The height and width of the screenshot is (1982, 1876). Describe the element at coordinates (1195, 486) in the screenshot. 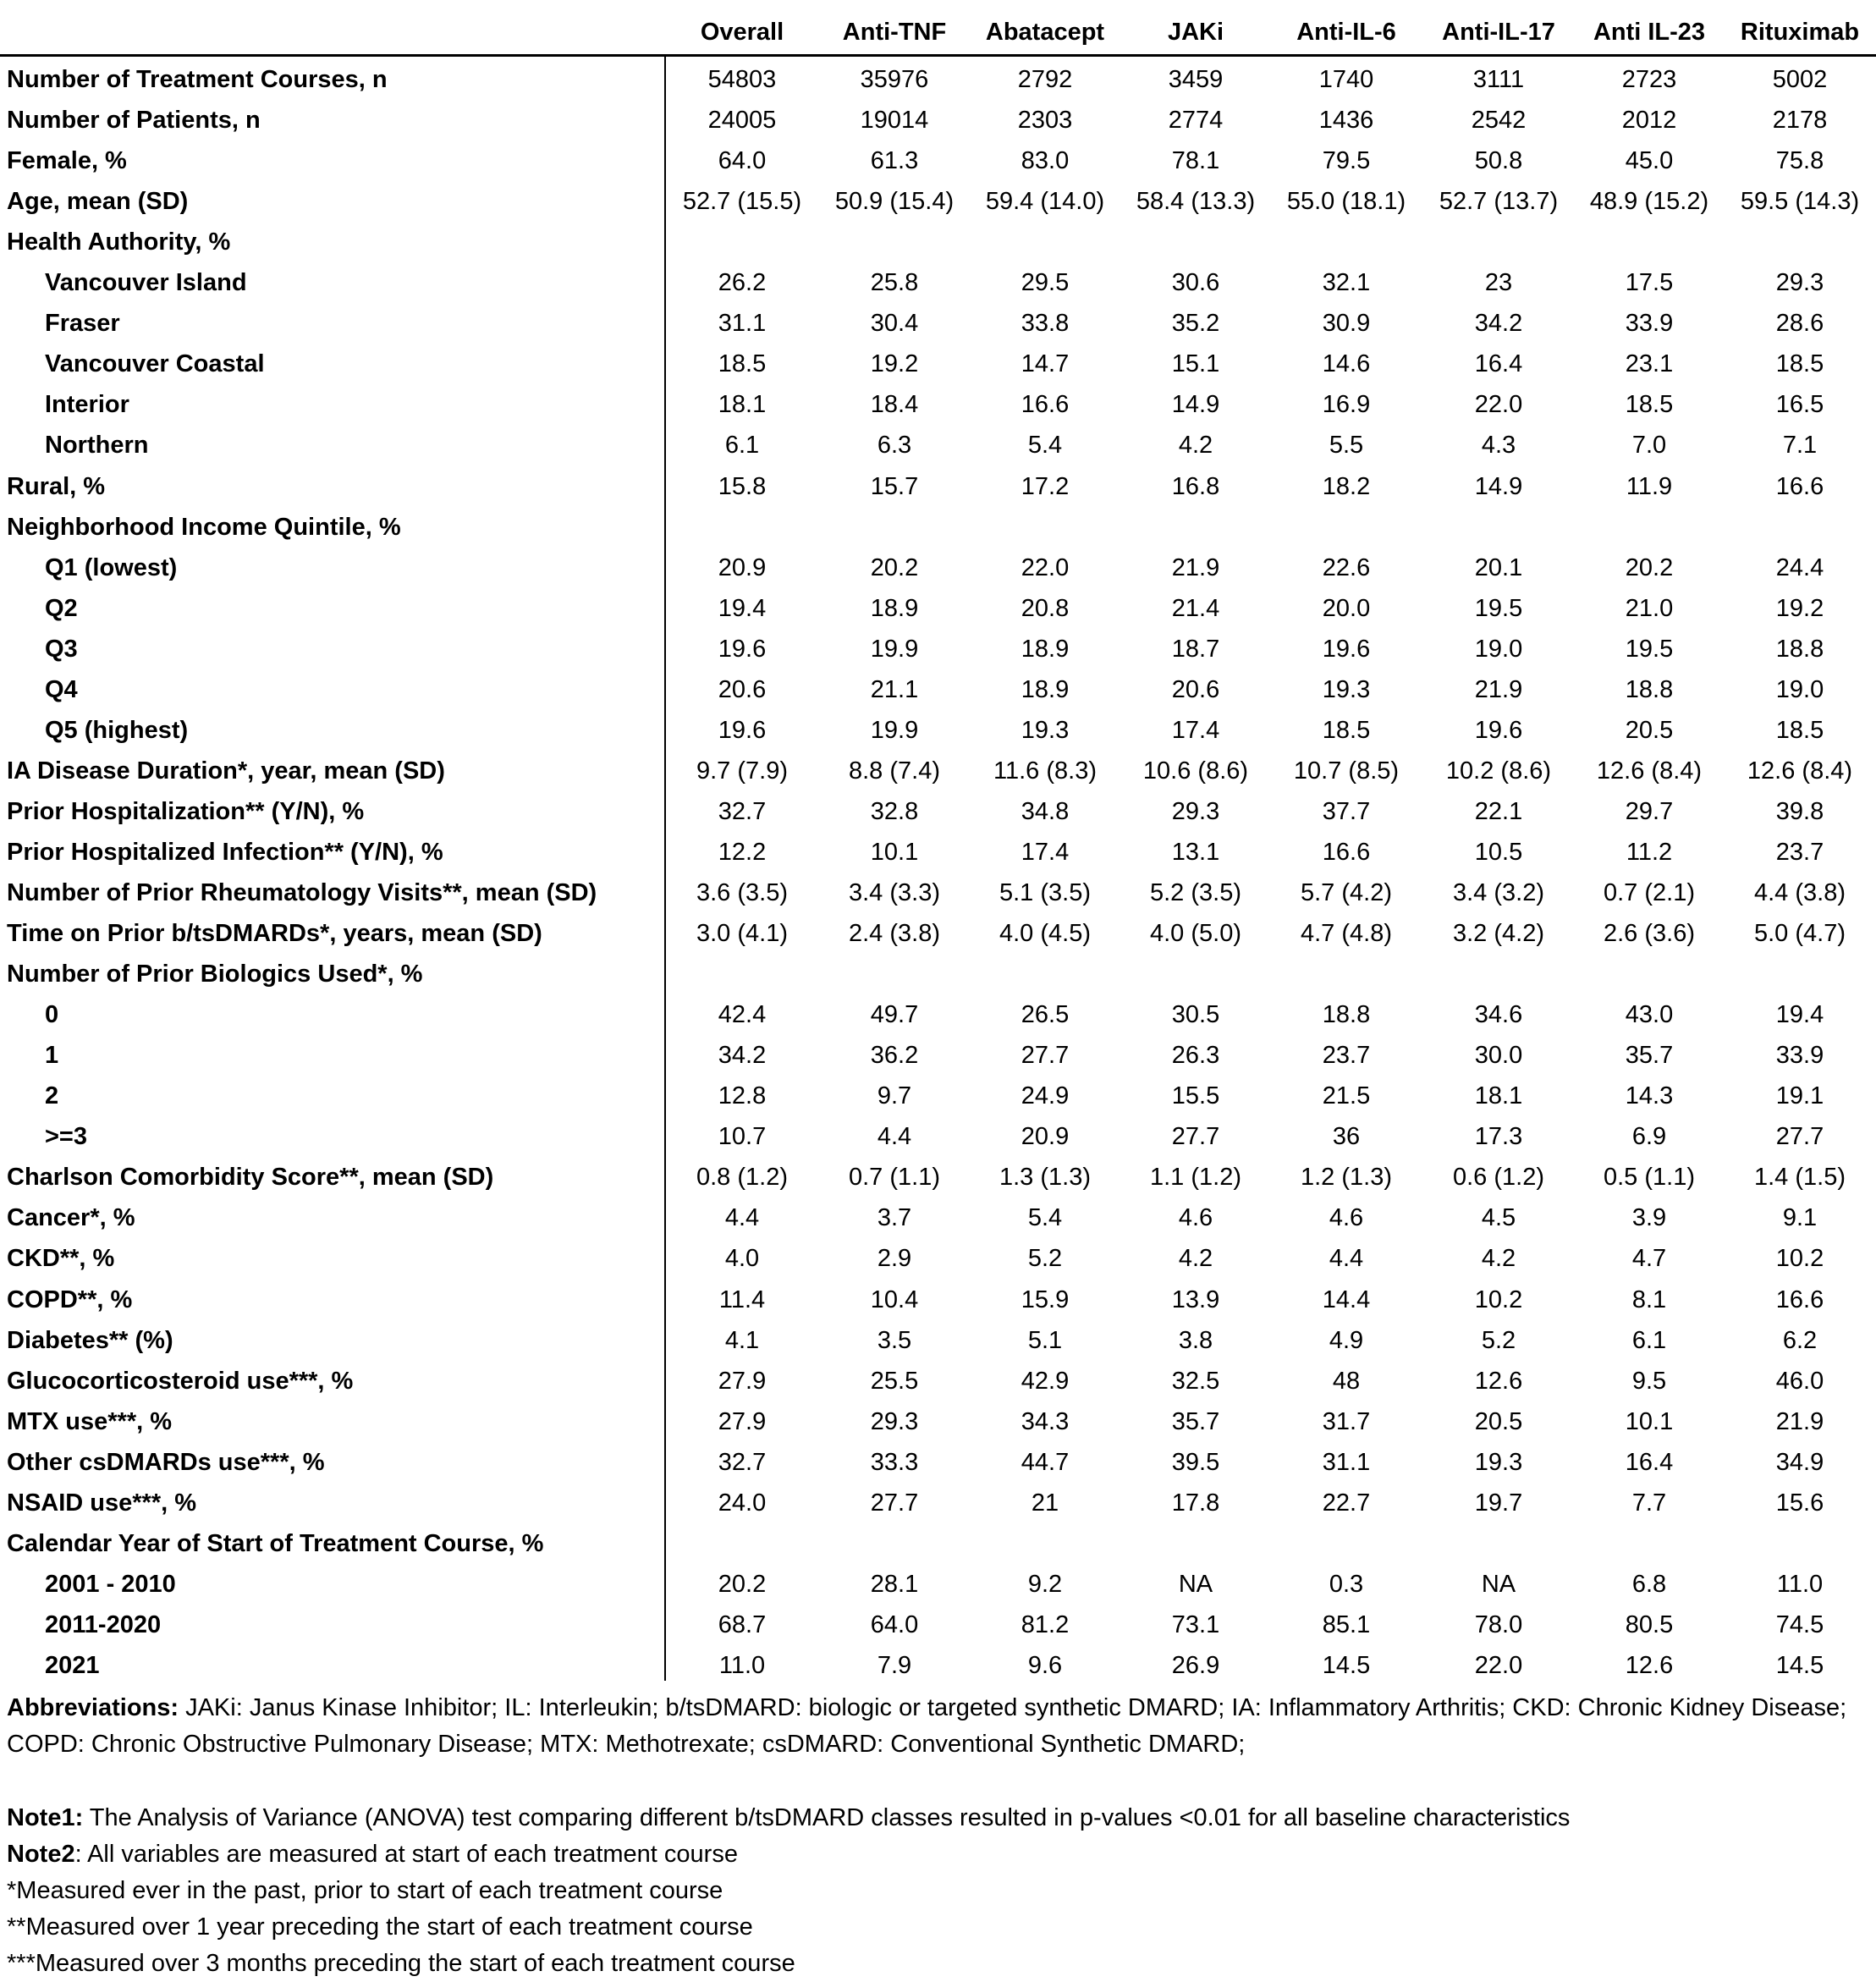

I see `table-cell: 16.8` at that location.